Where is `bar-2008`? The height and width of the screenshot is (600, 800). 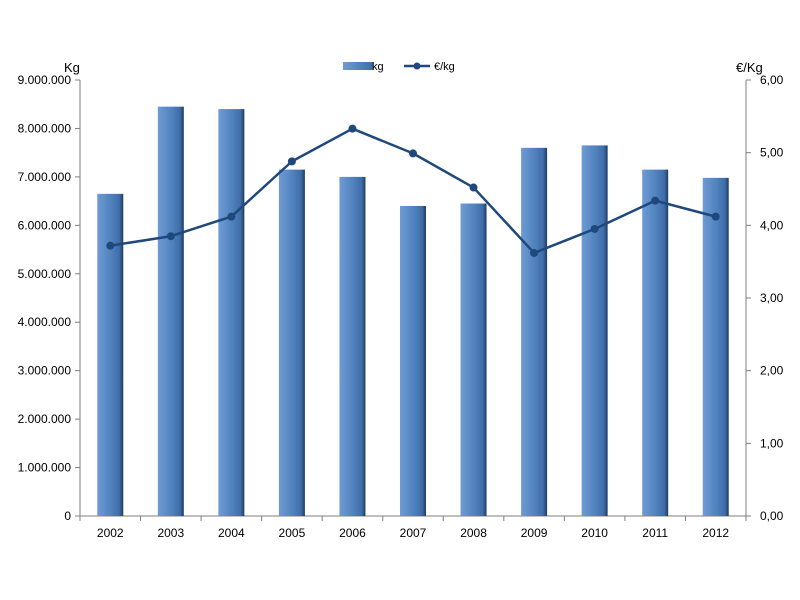
bar-2008 is located at coordinates (473, 360).